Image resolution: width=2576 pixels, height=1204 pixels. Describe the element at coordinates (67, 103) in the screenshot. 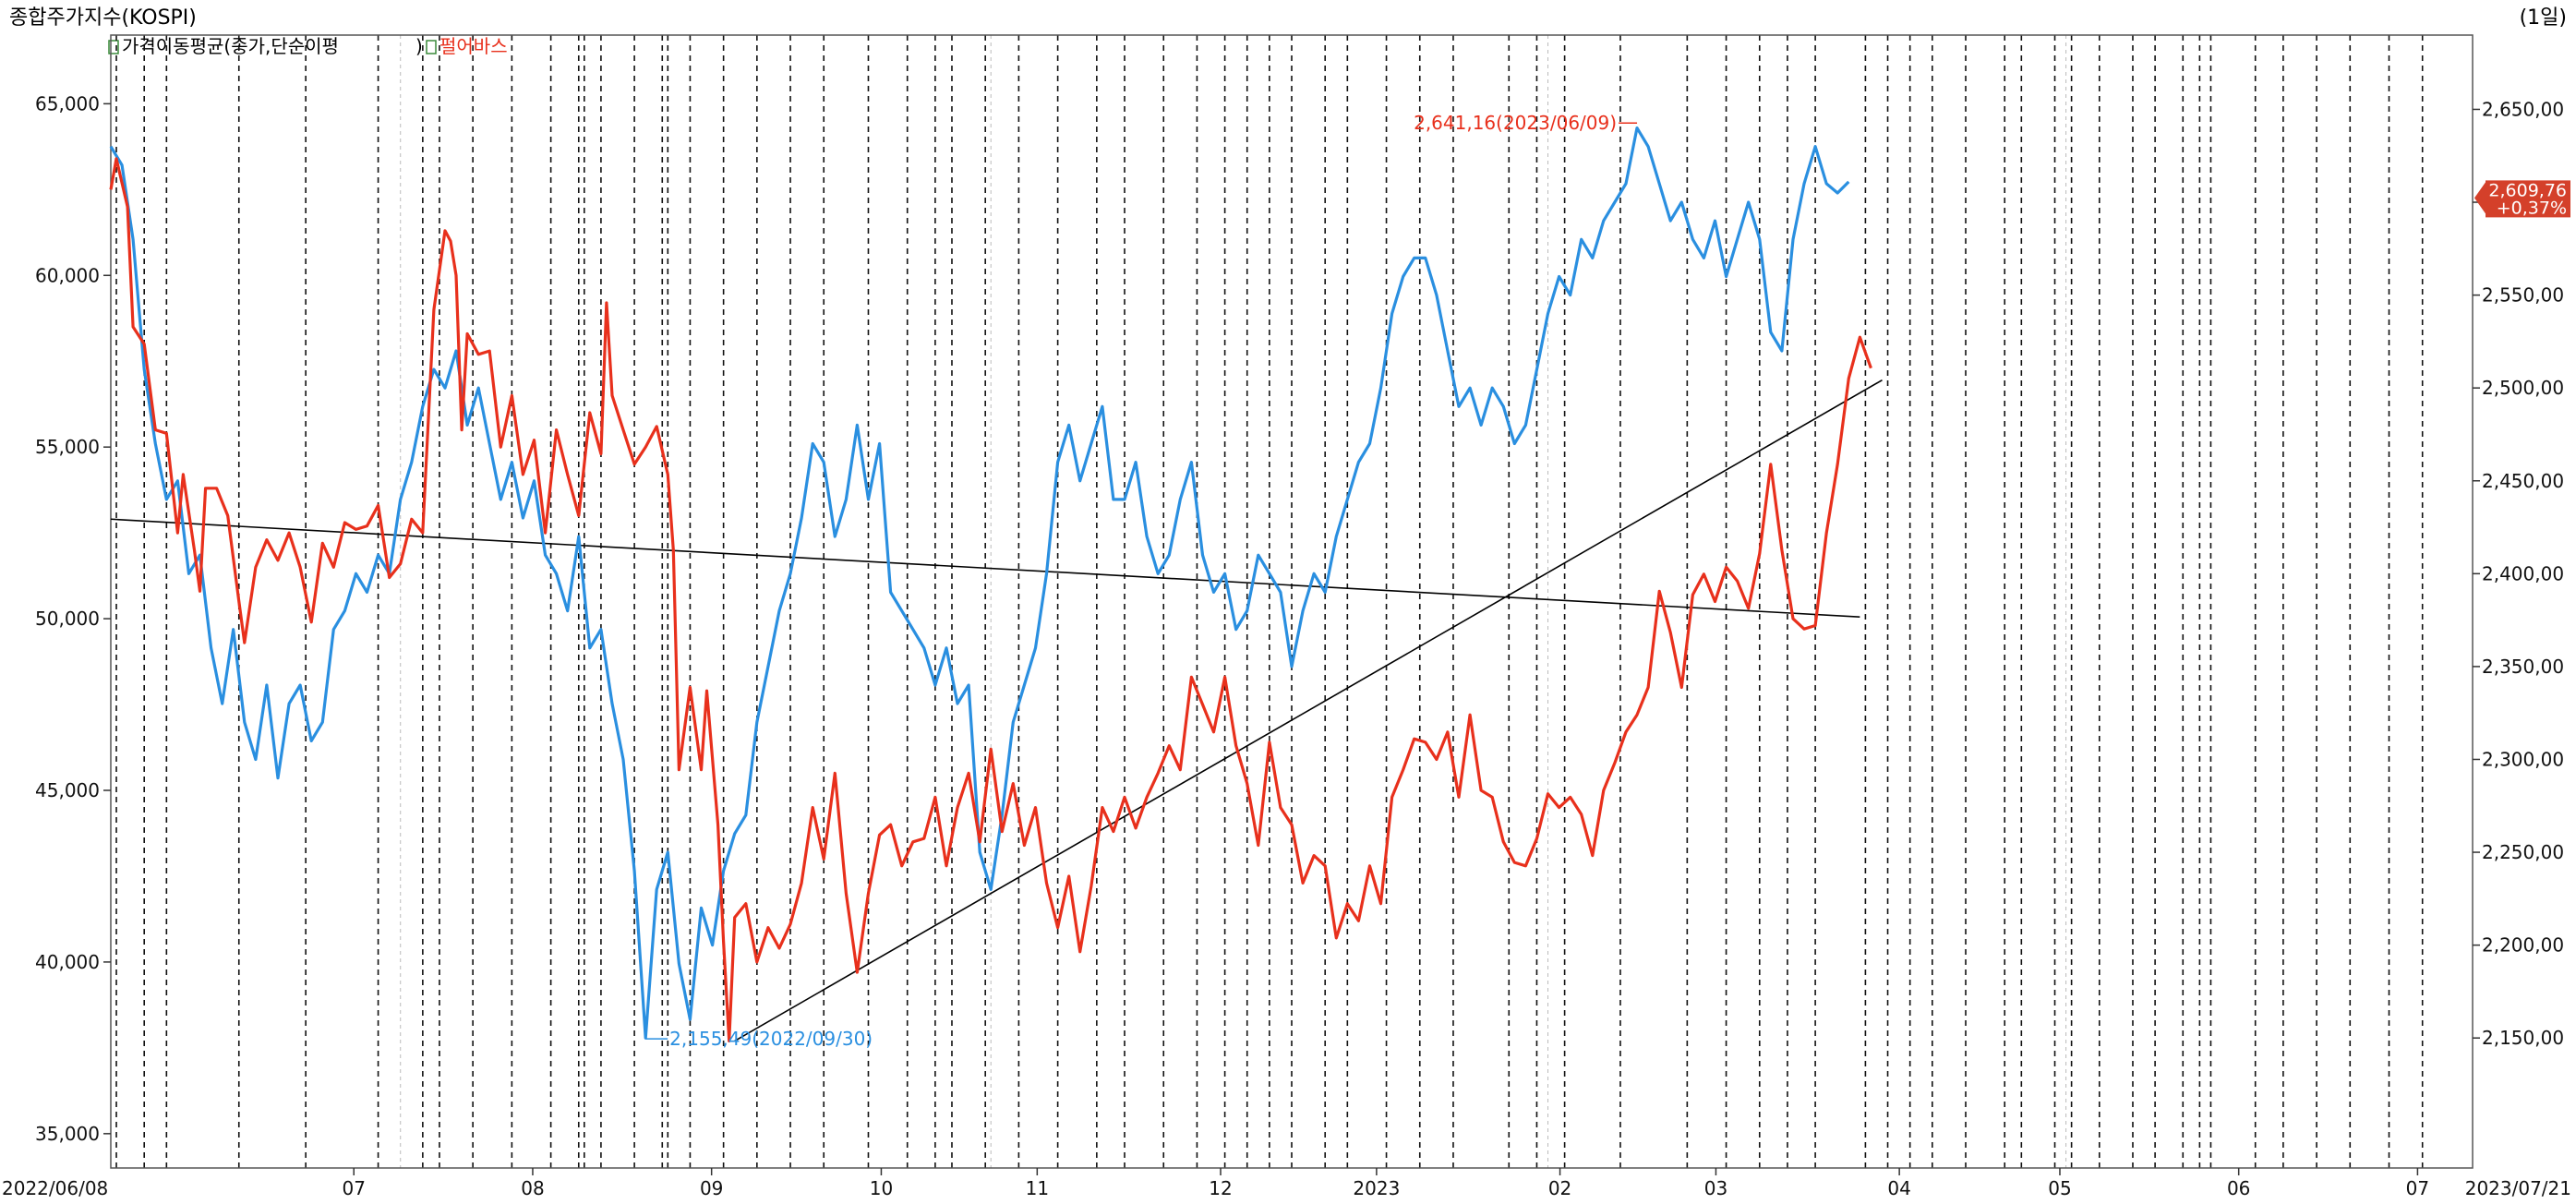

I see `left-tick-label: 65,000` at that location.